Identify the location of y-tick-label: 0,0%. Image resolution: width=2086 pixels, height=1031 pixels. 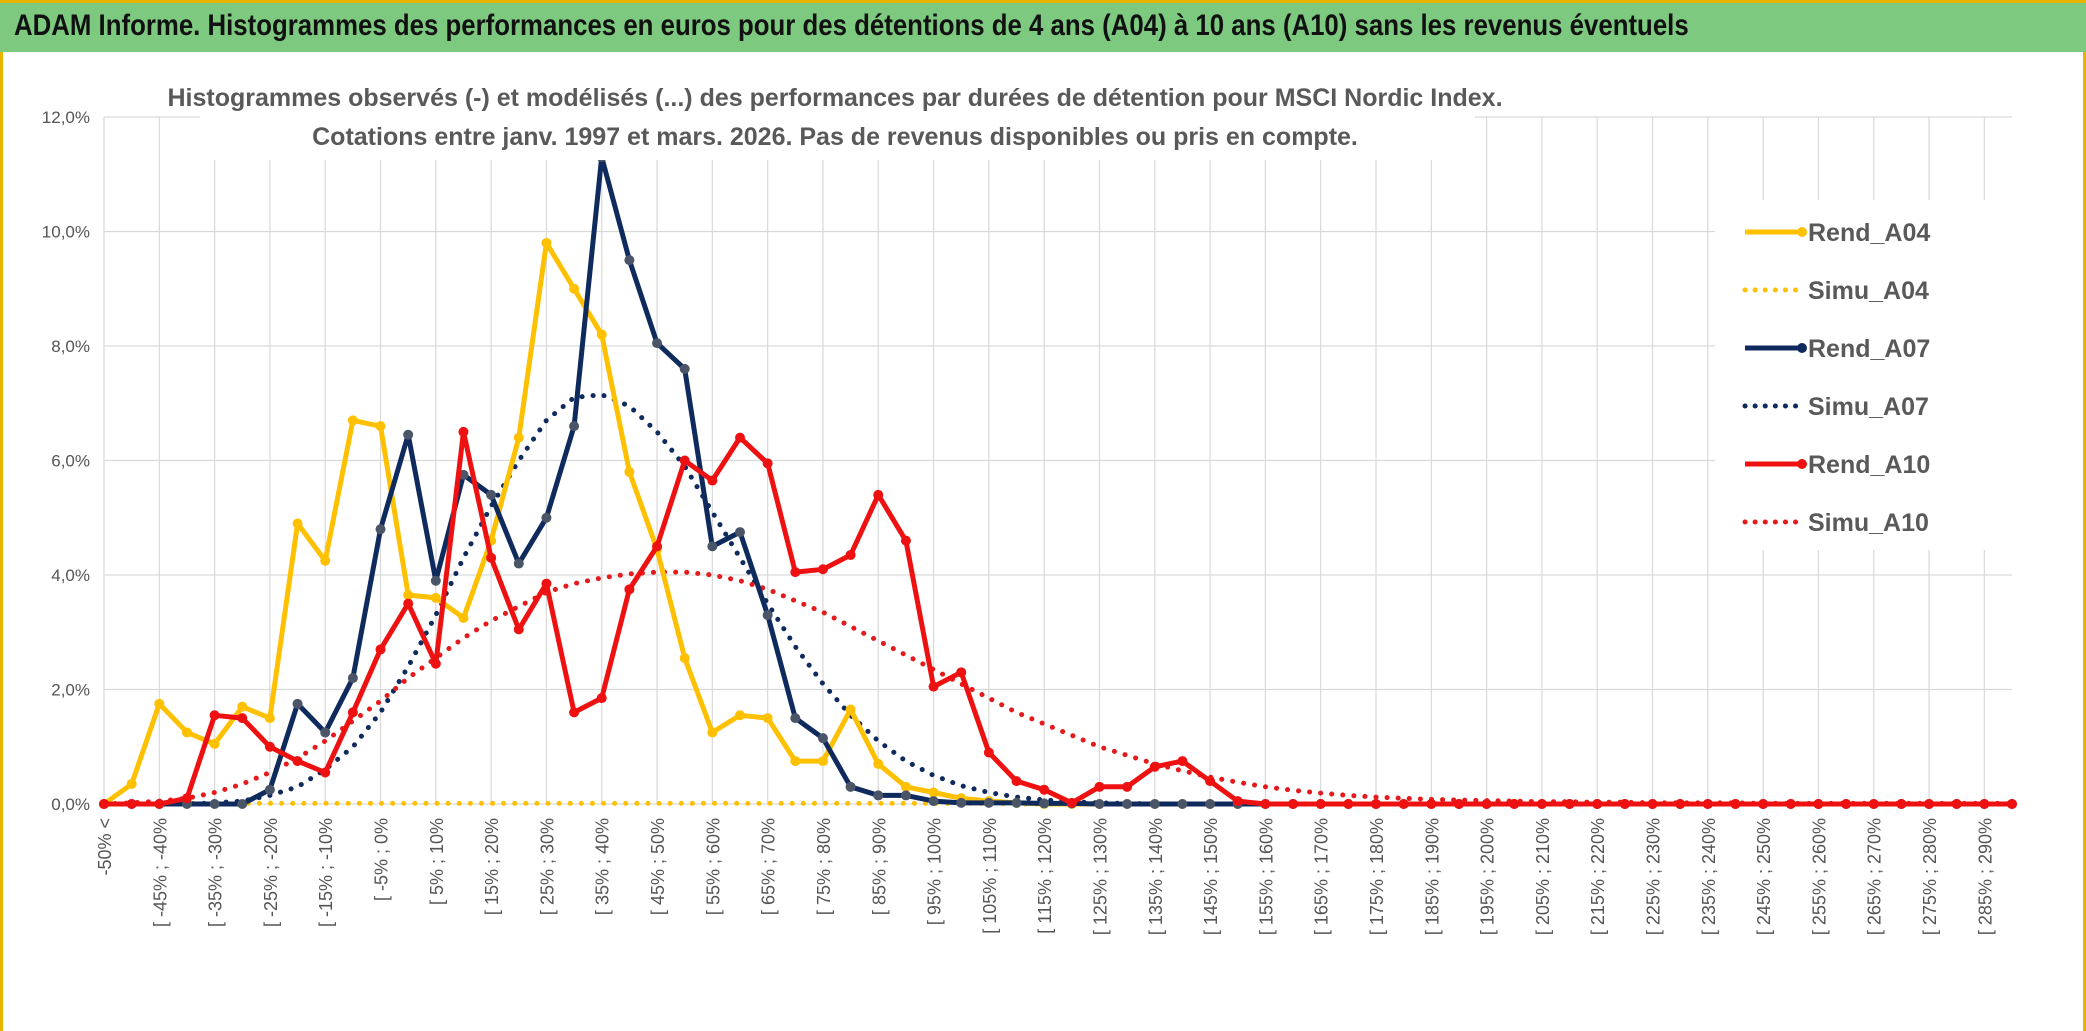
(70, 804).